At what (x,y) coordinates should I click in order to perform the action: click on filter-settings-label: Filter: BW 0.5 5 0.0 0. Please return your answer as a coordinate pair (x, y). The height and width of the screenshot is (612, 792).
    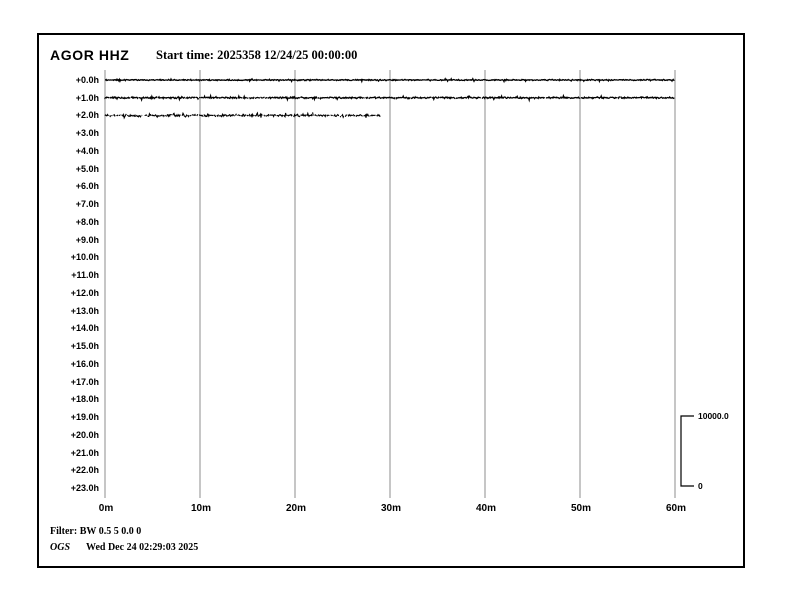
    Looking at the image, I should click on (96, 531).